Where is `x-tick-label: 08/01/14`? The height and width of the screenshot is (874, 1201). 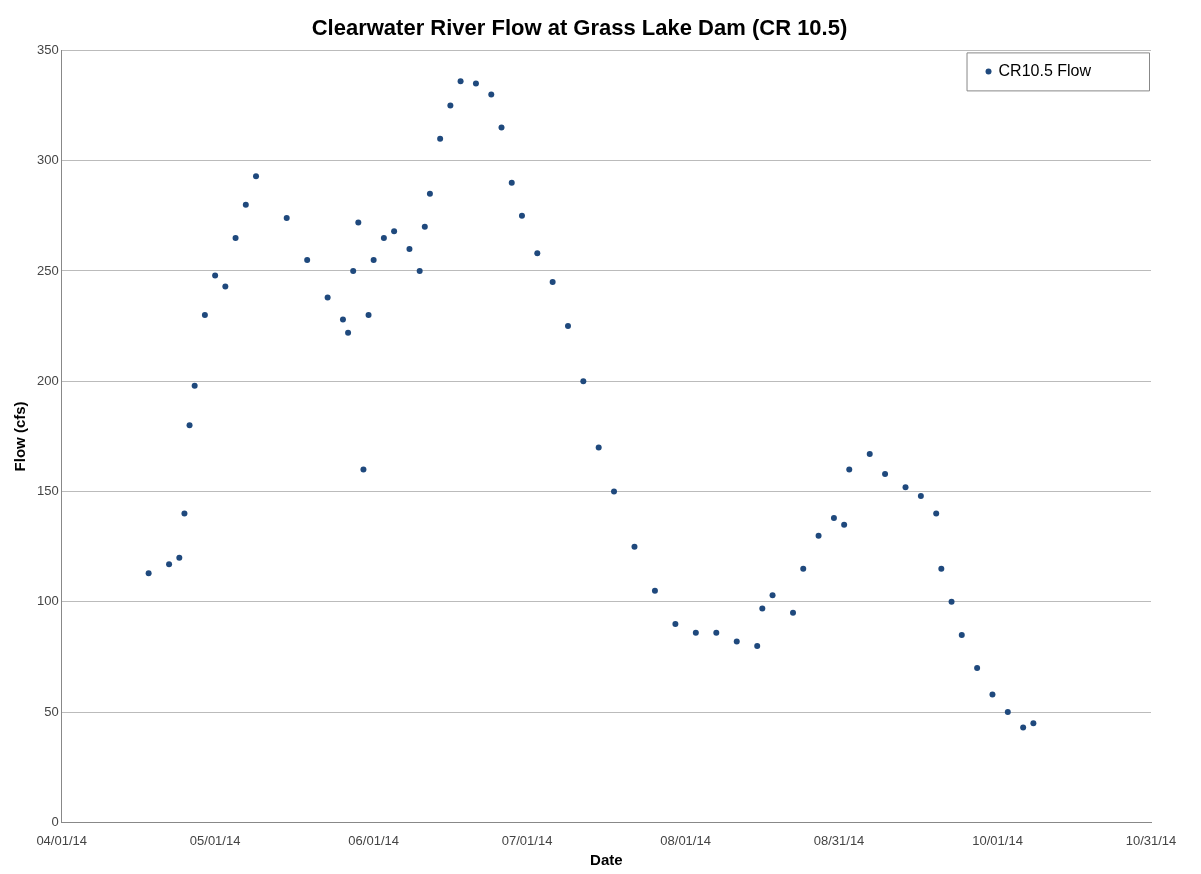 x-tick-label: 08/01/14 is located at coordinates (685, 840).